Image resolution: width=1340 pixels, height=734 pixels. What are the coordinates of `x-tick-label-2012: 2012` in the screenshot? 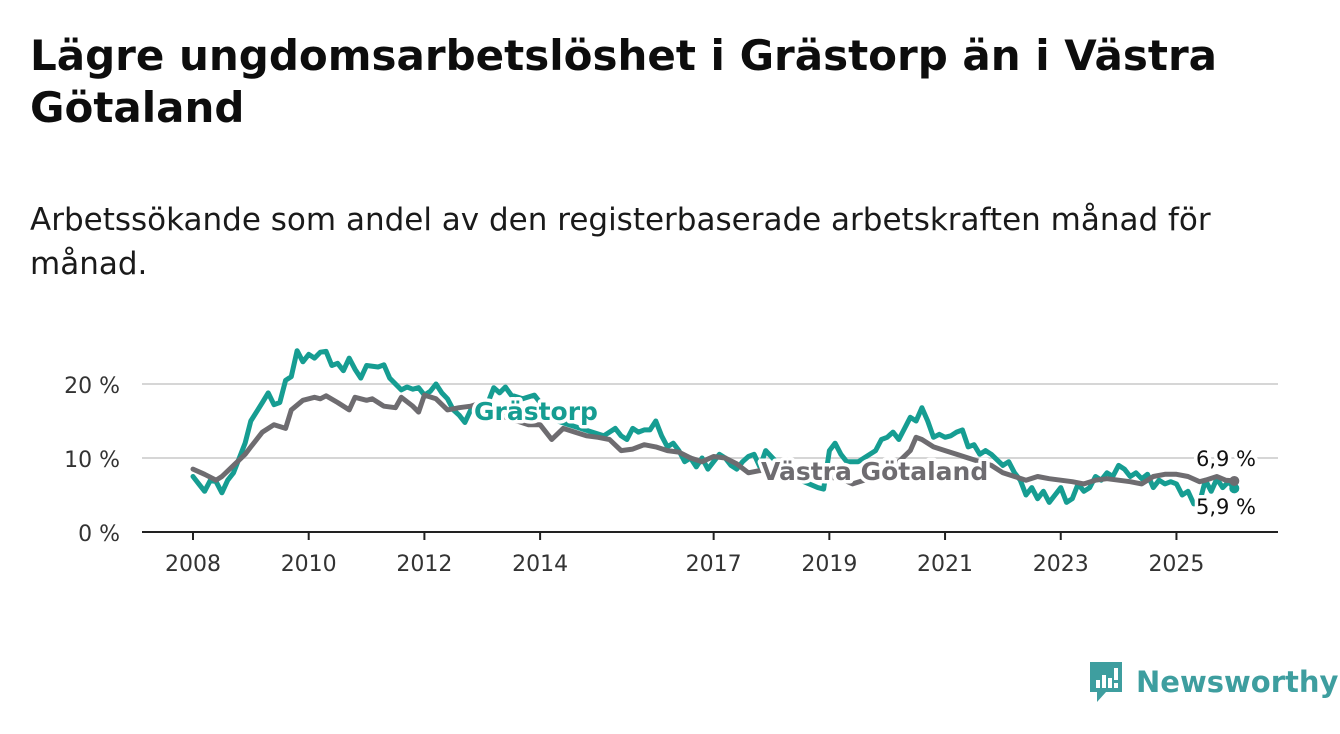 It's located at (424, 564).